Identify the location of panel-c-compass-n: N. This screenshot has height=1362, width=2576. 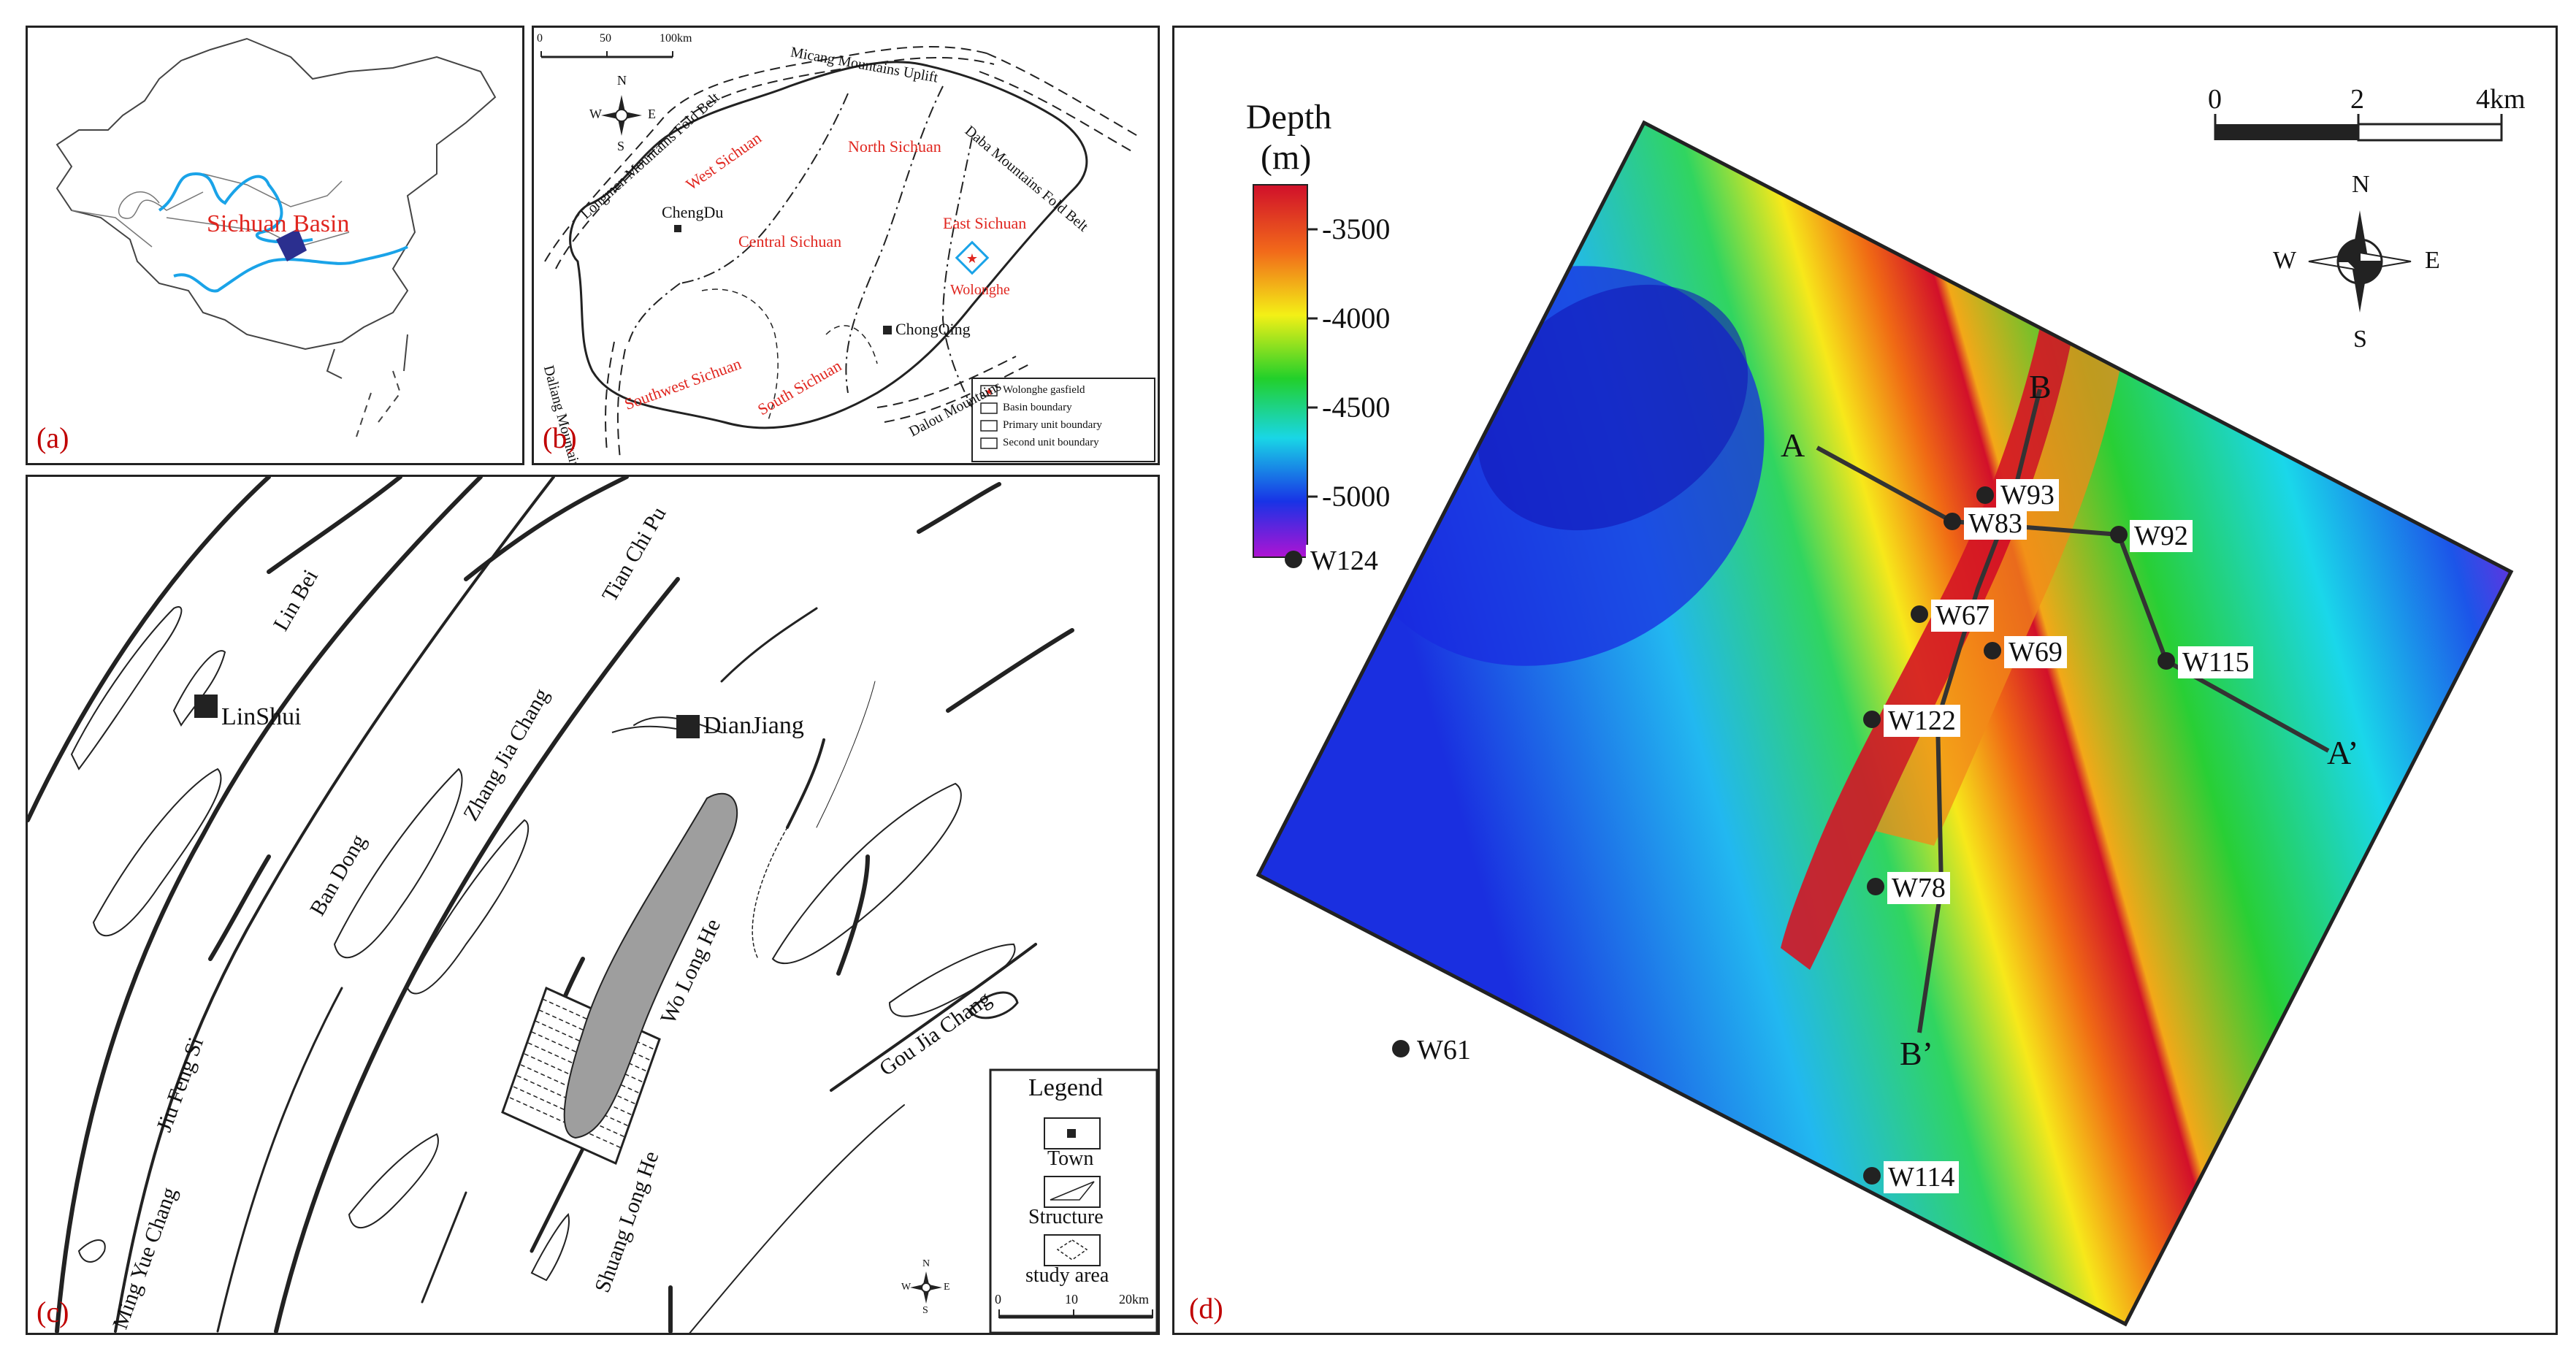
(926, 1263).